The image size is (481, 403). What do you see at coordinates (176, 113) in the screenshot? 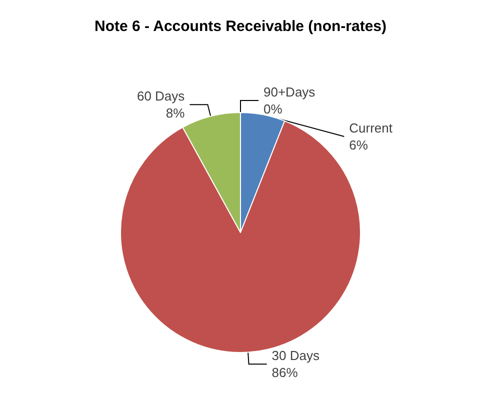
I see `data-label: 8%` at bounding box center [176, 113].